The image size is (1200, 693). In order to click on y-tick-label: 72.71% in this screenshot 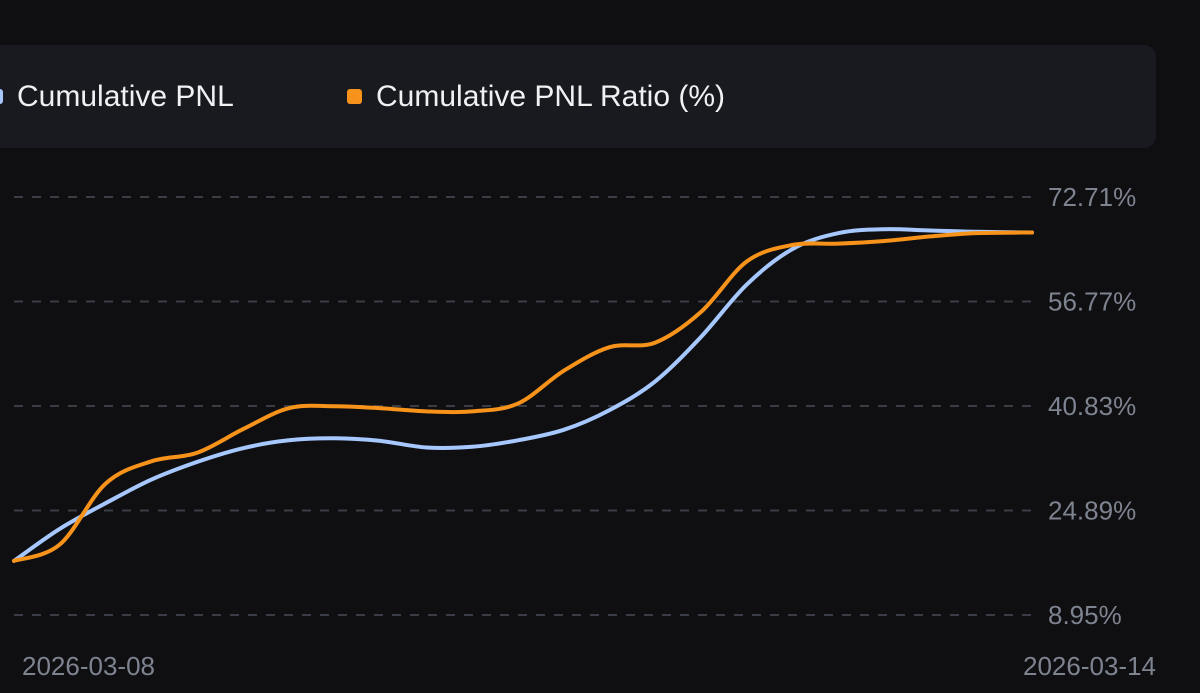, I will do `click(1092, 197)`.